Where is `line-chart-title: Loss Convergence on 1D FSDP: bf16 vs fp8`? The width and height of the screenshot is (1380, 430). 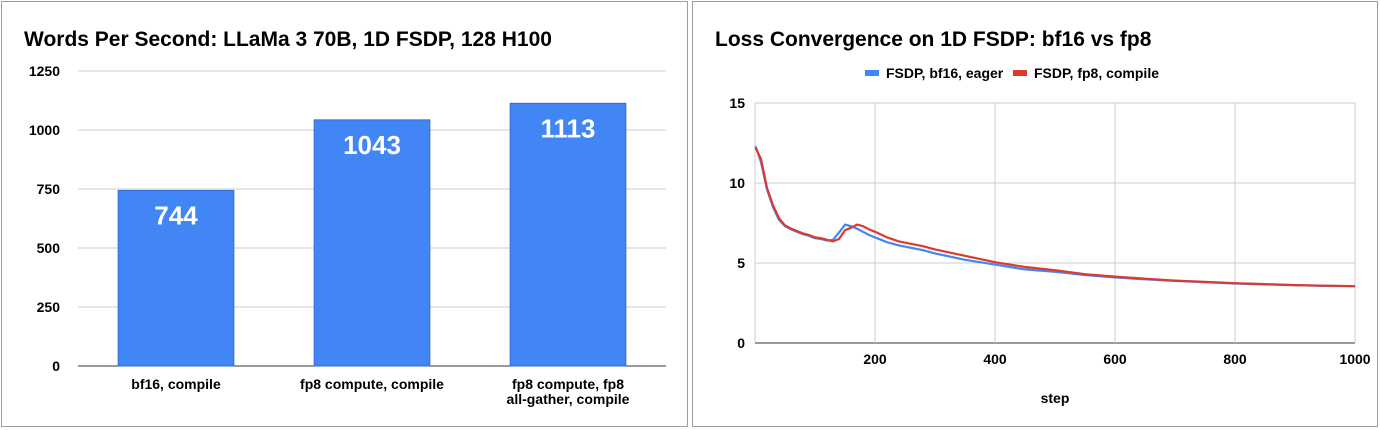
line-chart-title: Loss Convergence on 1D FSDP: bf16 vs fp8 is located at coordinates (933, 39).